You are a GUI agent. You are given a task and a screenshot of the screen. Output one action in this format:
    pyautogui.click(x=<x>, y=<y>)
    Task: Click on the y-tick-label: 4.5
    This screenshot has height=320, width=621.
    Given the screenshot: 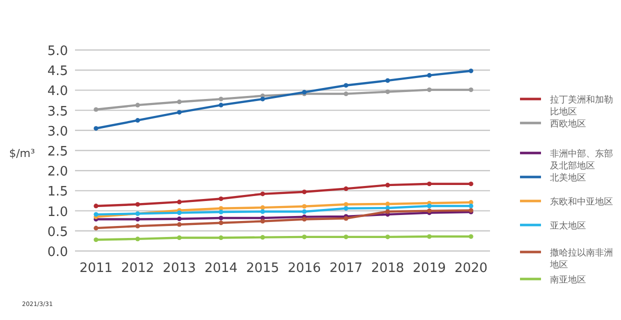 What is the action you would take?
    pyautogui.click(x=57, y=72)
    